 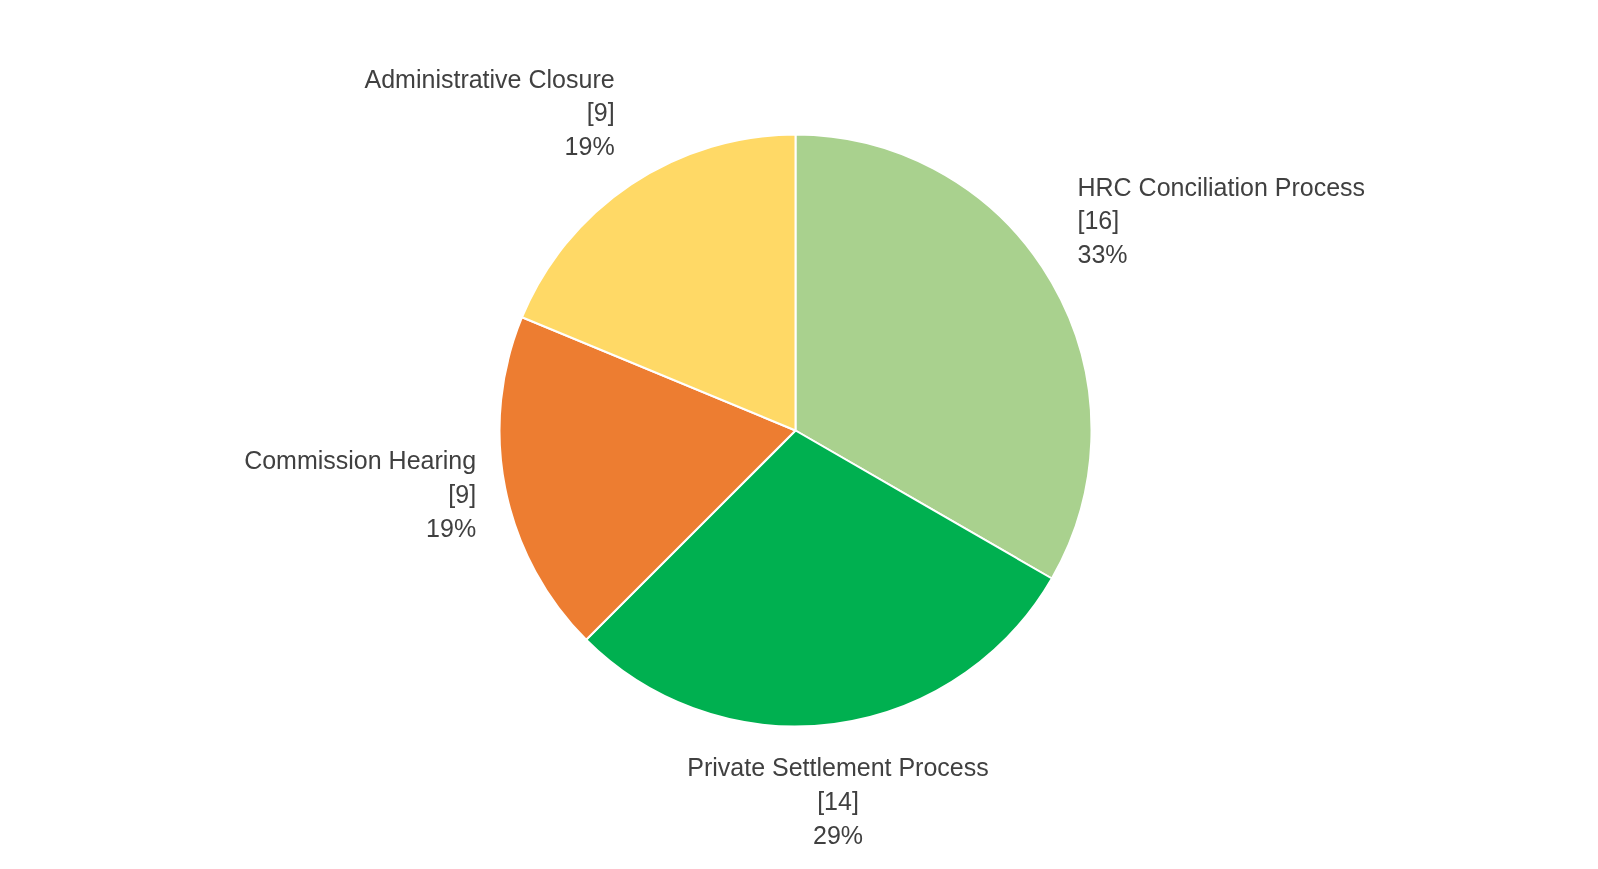 I want to click on slice-label: Private Settlement Process, so click(x=838, y=767).